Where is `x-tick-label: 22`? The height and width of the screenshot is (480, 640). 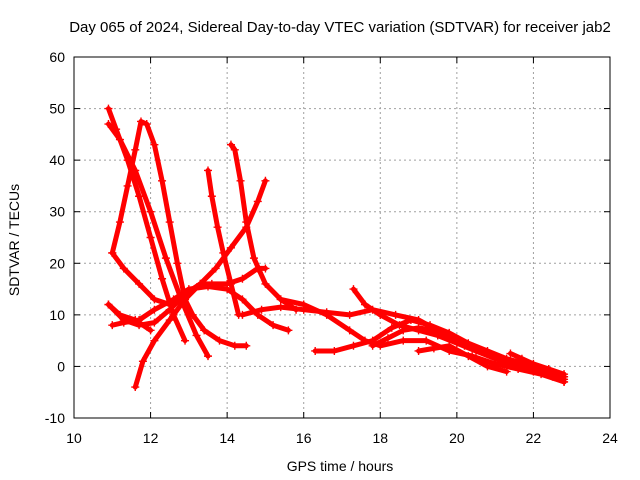 x-tick-label: 22 is located at coordinates (534, 438).